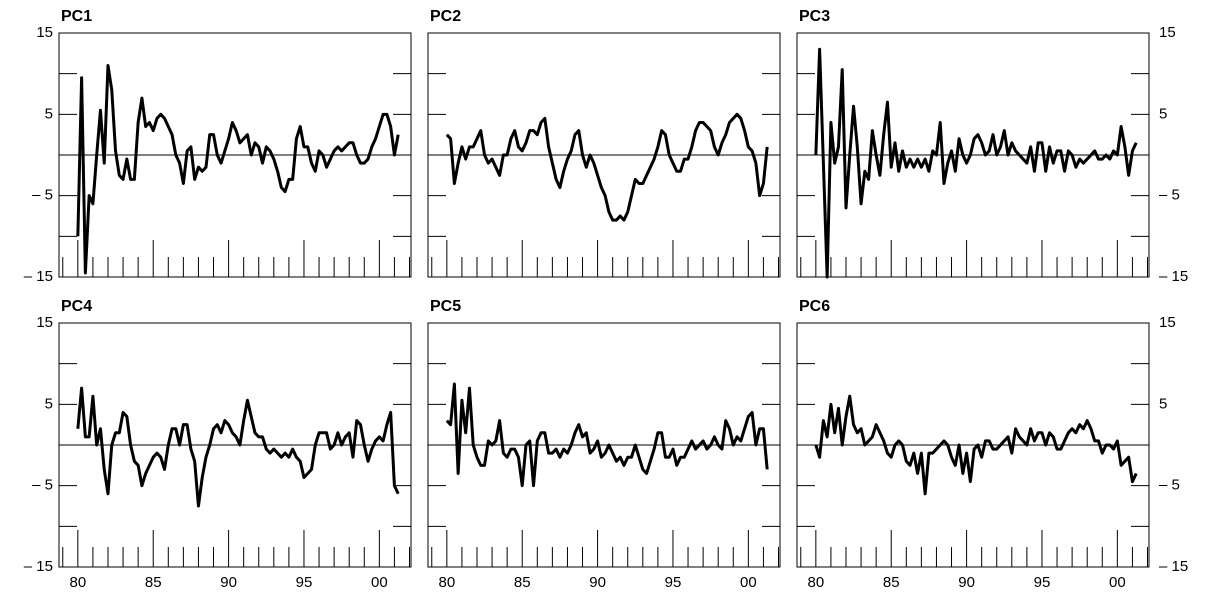 This screenshot has height=596, width=1210. Describe the element at coordinates (76, 16) in the screenshot. I see `panel-title: PC1` at that location.